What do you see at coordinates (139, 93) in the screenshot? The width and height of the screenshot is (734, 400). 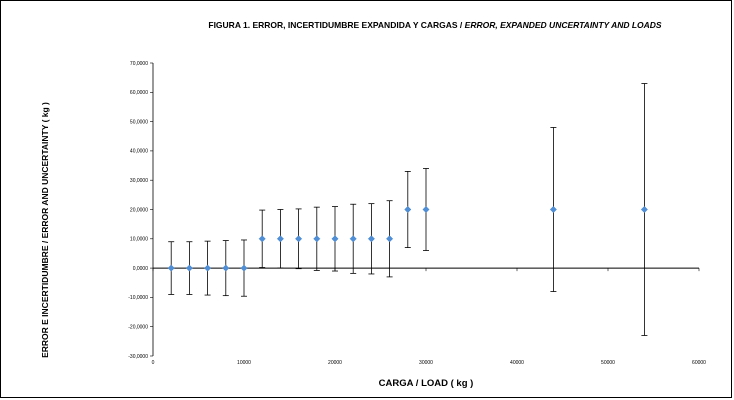 I see `y-tick-label: 60,0000` at bounding box center [139, 93].